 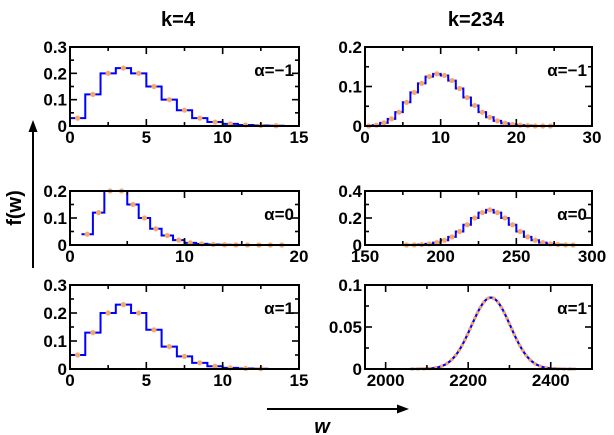 I want to click on panel-k4-alpha-0: 0 10 20 0 0.1 0.2 α=0, so click(x=175, y=224).